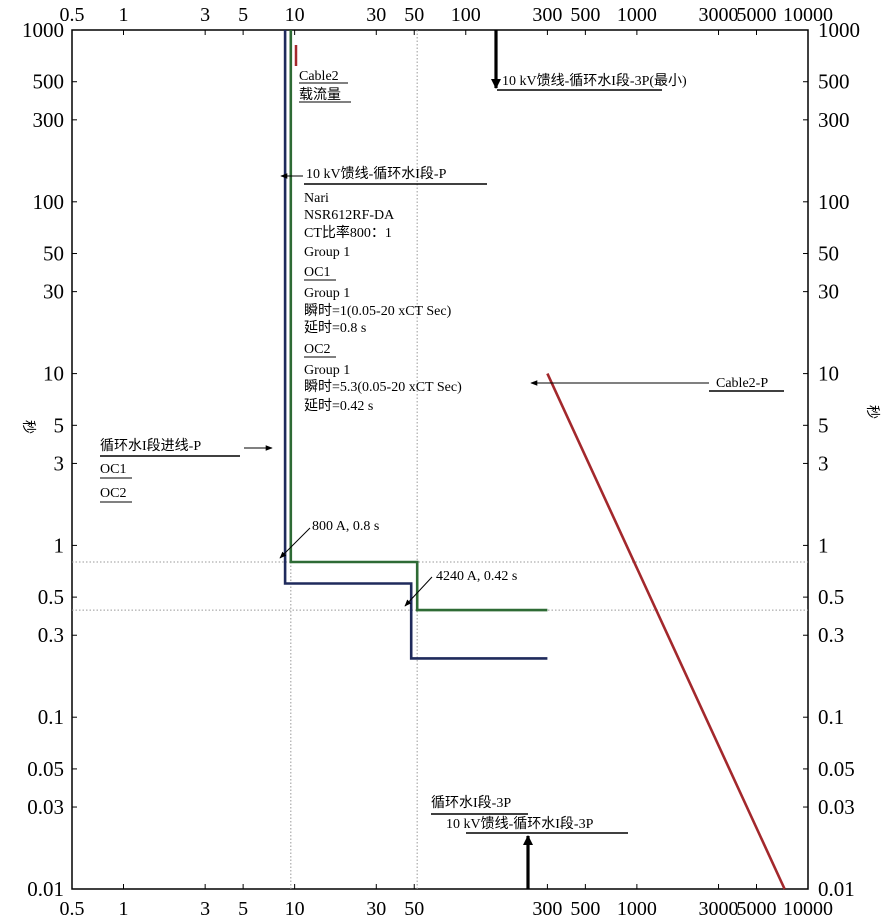 The image size is (889, 924). What do you see at coordinates (828, 254) in the screenshot?
I see `y-tick-label-right: 50` at bounding box center [828, 254].